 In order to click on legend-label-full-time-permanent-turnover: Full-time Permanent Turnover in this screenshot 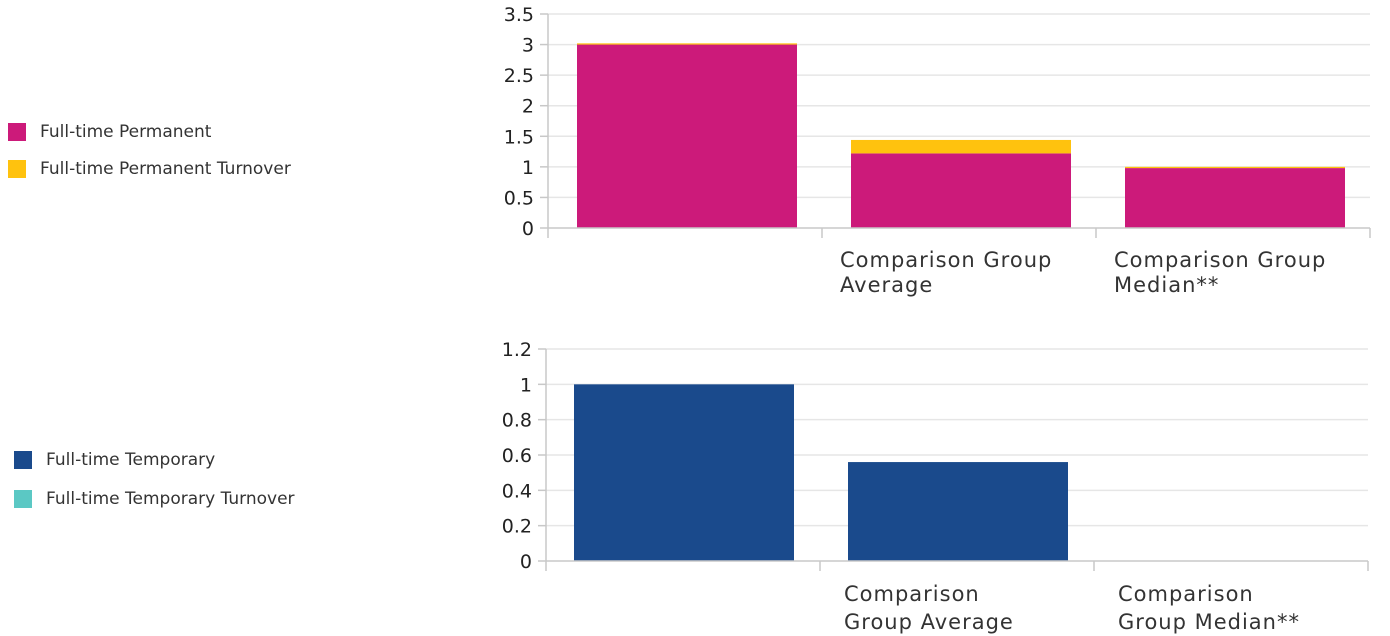, I will do `click(165, 169)`.